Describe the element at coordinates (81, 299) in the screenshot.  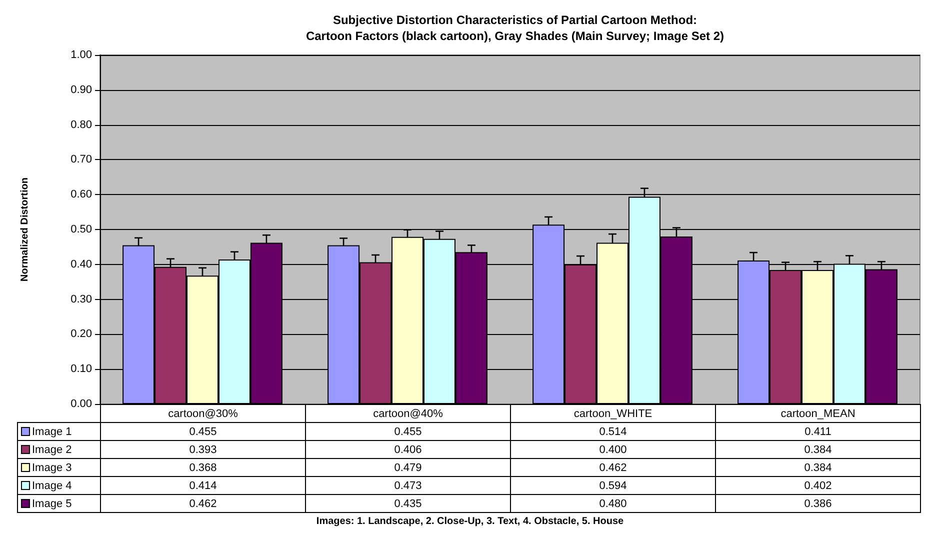
I see `y-tick-label: 0.30` at that location.